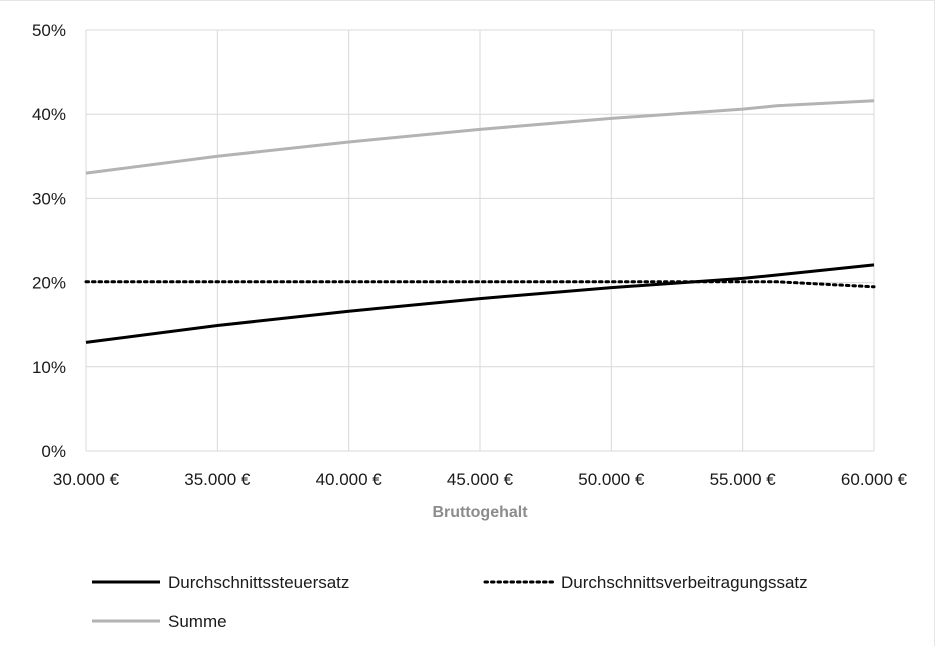  What do you see at coordinates (49, 30) in the screenshot?
I see `y-tick-label: 50%` at bounding box center [49, 30].